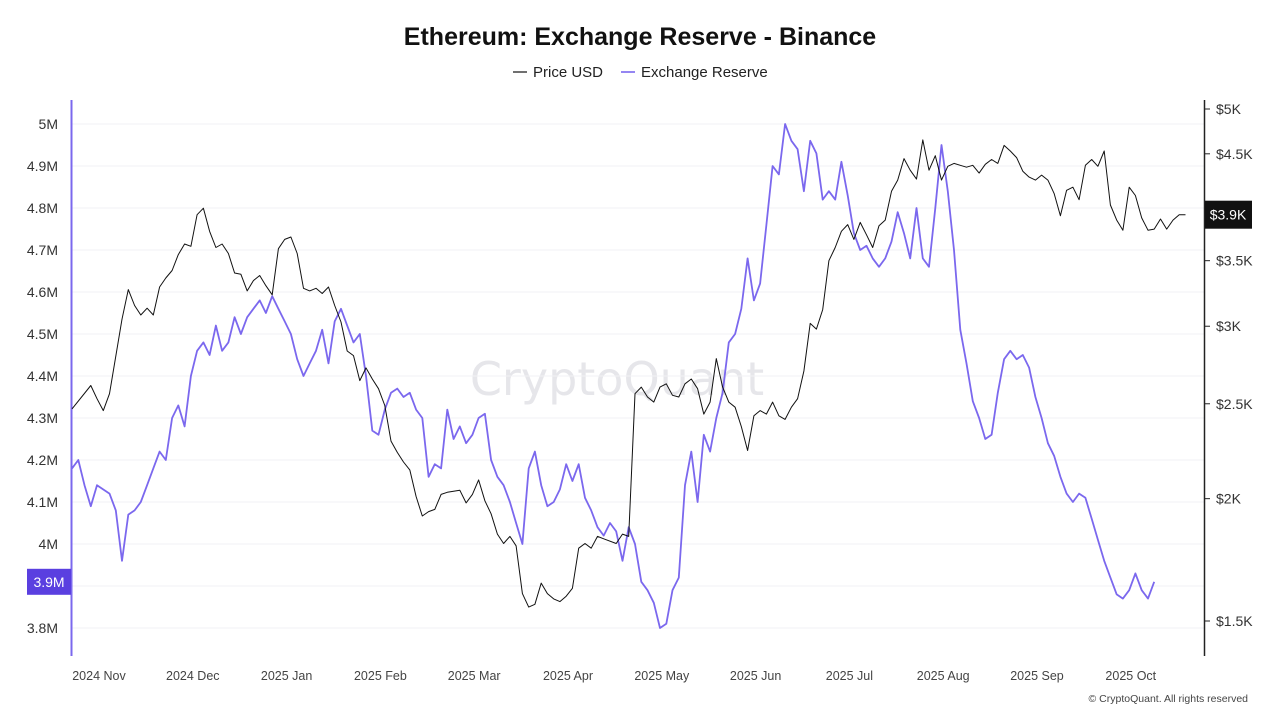  What do you see at coordinates (99, 676) in the screenshot?
I see `x-tick-label: 2024 Nov` at bounding box center [99, 676].